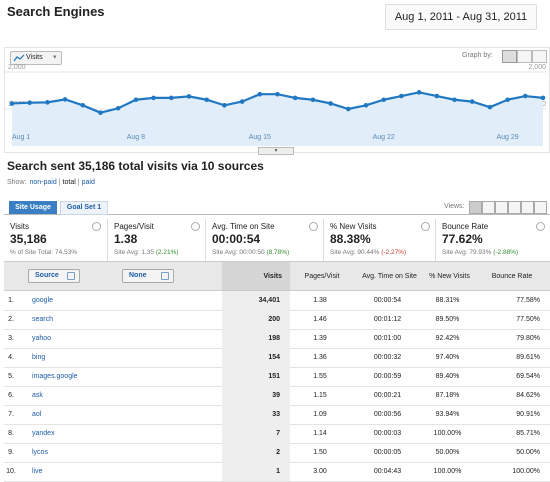 This screenshot has width=550, height=482. I want to click on table-cell: 9., so click(11, 452).